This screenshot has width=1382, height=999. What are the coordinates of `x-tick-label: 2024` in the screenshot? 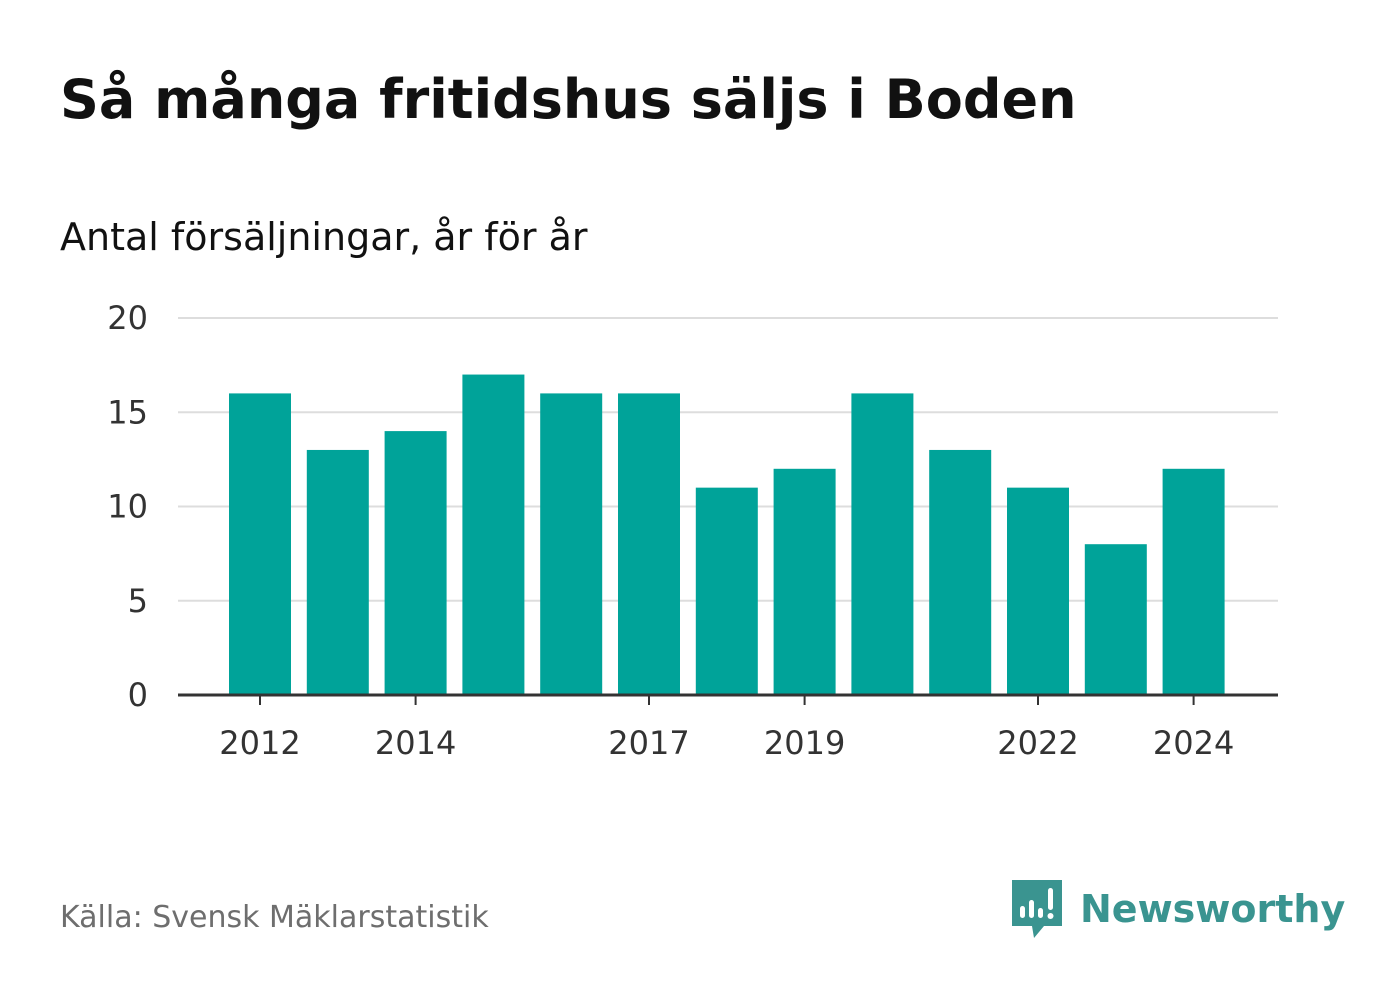 It's located at (1193, 743).